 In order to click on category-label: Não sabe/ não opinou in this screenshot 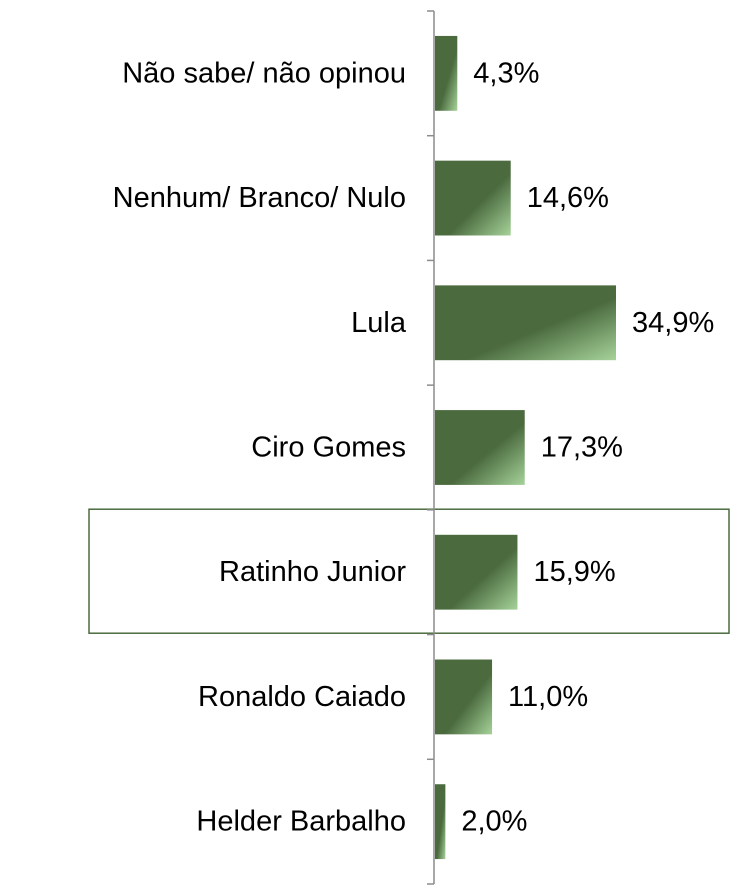, I will do `click(264, 73)`.